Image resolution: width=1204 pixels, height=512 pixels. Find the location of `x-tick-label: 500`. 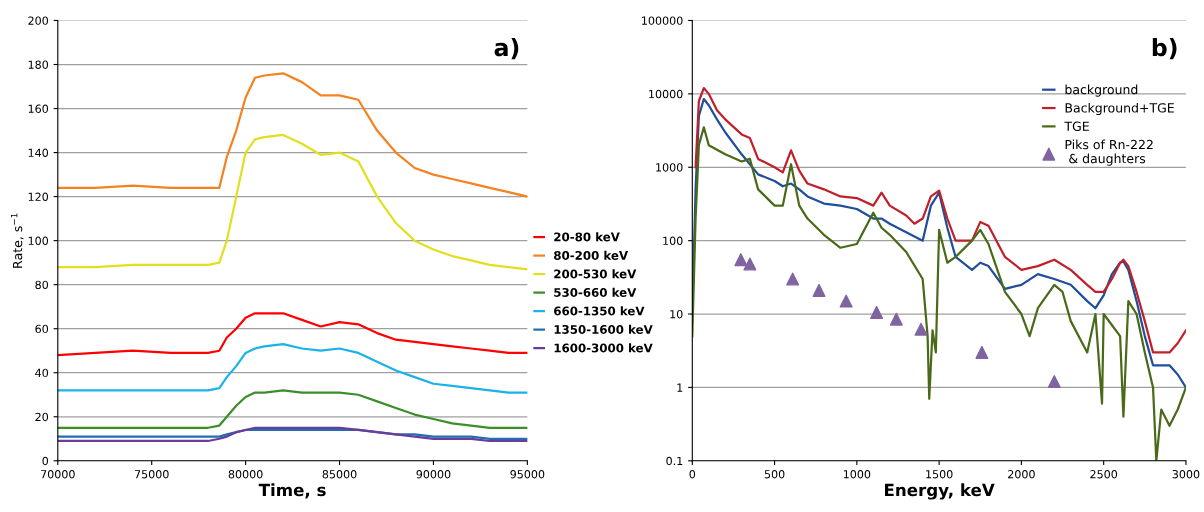

x-tick-label: 500 is located at coordinates (774, 474).